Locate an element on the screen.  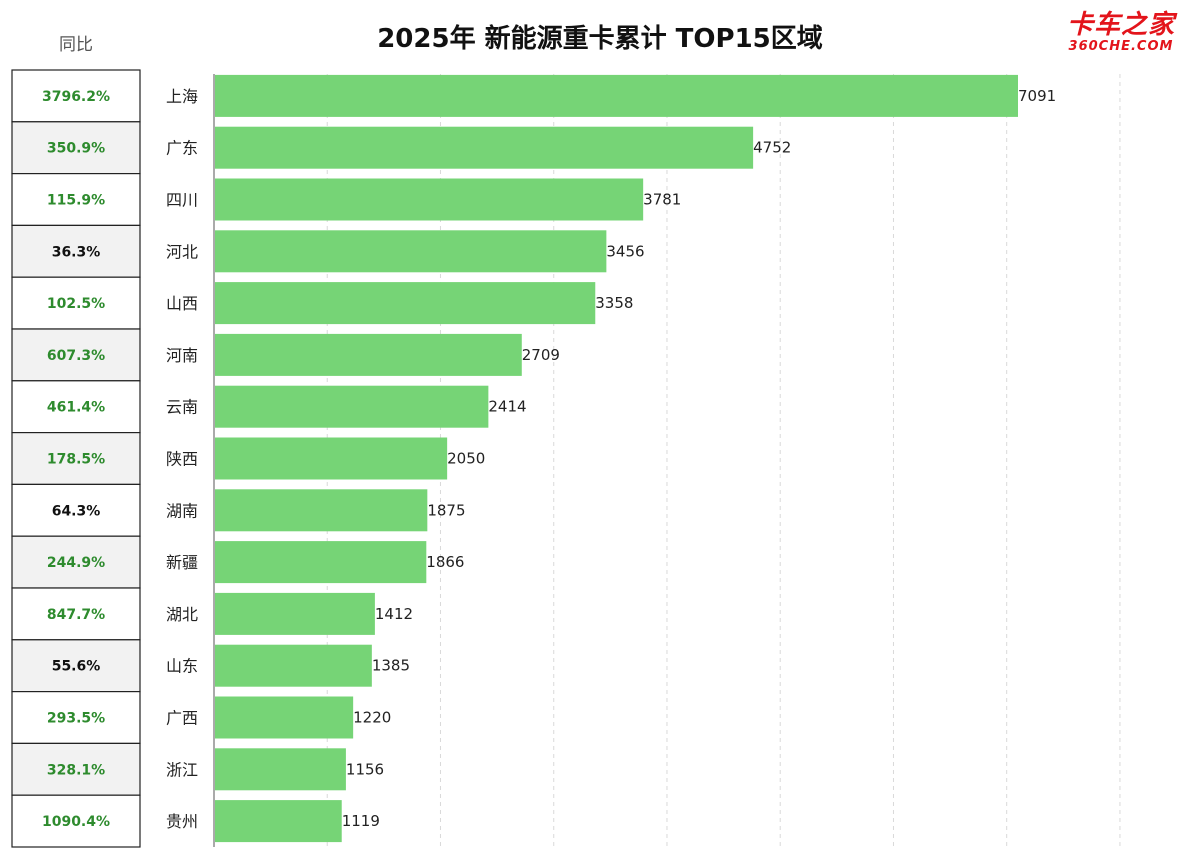
value-label: 1412 is located at coordinates (394, 614).